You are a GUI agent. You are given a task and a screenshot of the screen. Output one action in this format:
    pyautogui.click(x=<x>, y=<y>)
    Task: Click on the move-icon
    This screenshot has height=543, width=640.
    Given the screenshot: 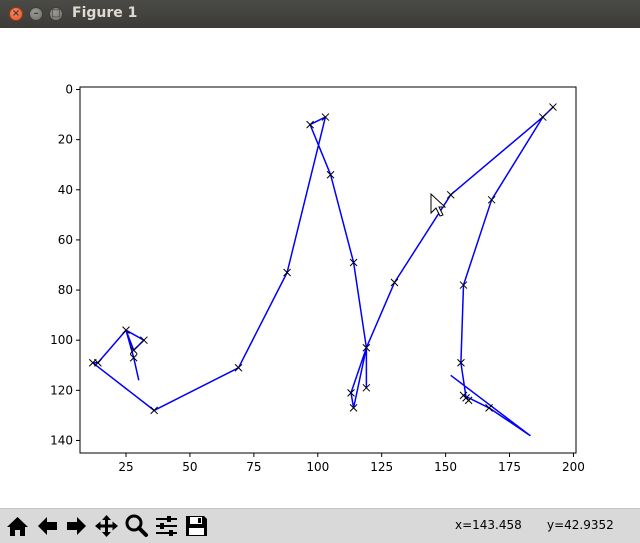 What is the action you would take?
    pyautogui.click(x=106, y=526)
    